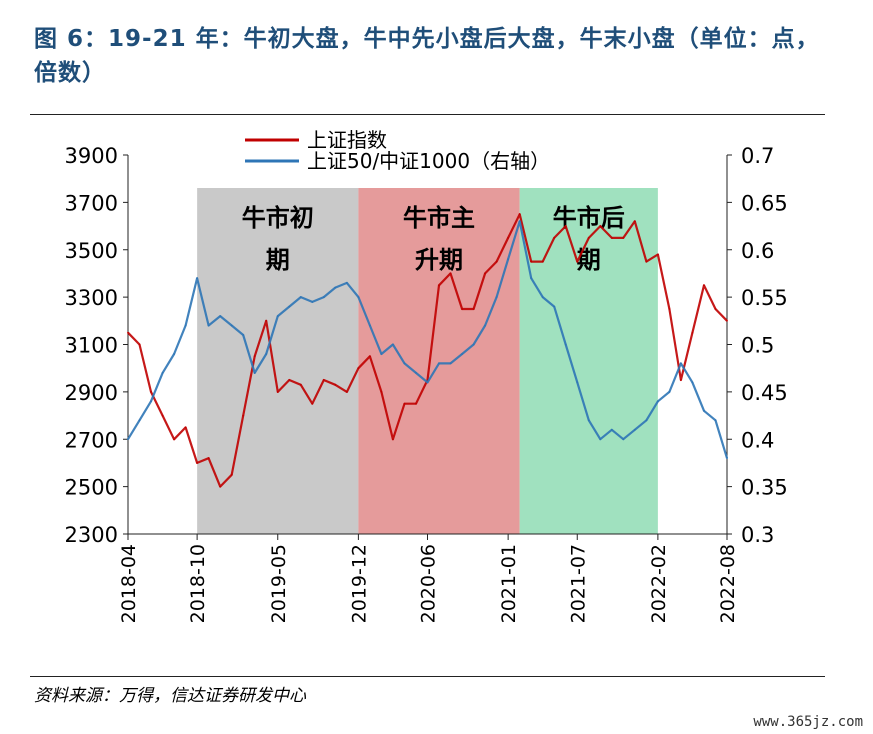  I want to click on left-tick-label-8: 2300, so click(91, 535).